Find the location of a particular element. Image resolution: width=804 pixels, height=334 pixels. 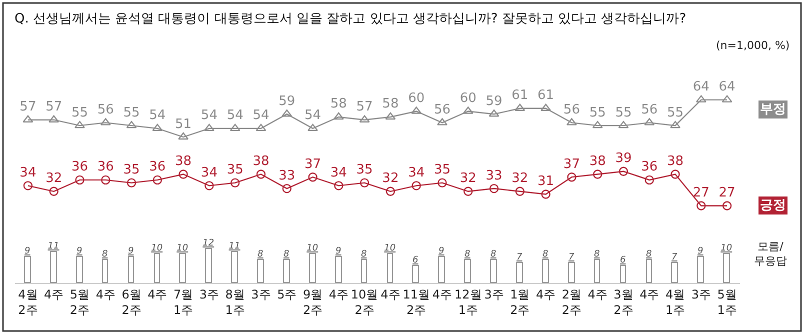

x-tick-label: 9월 2주 is located at coordinates (312, 302).